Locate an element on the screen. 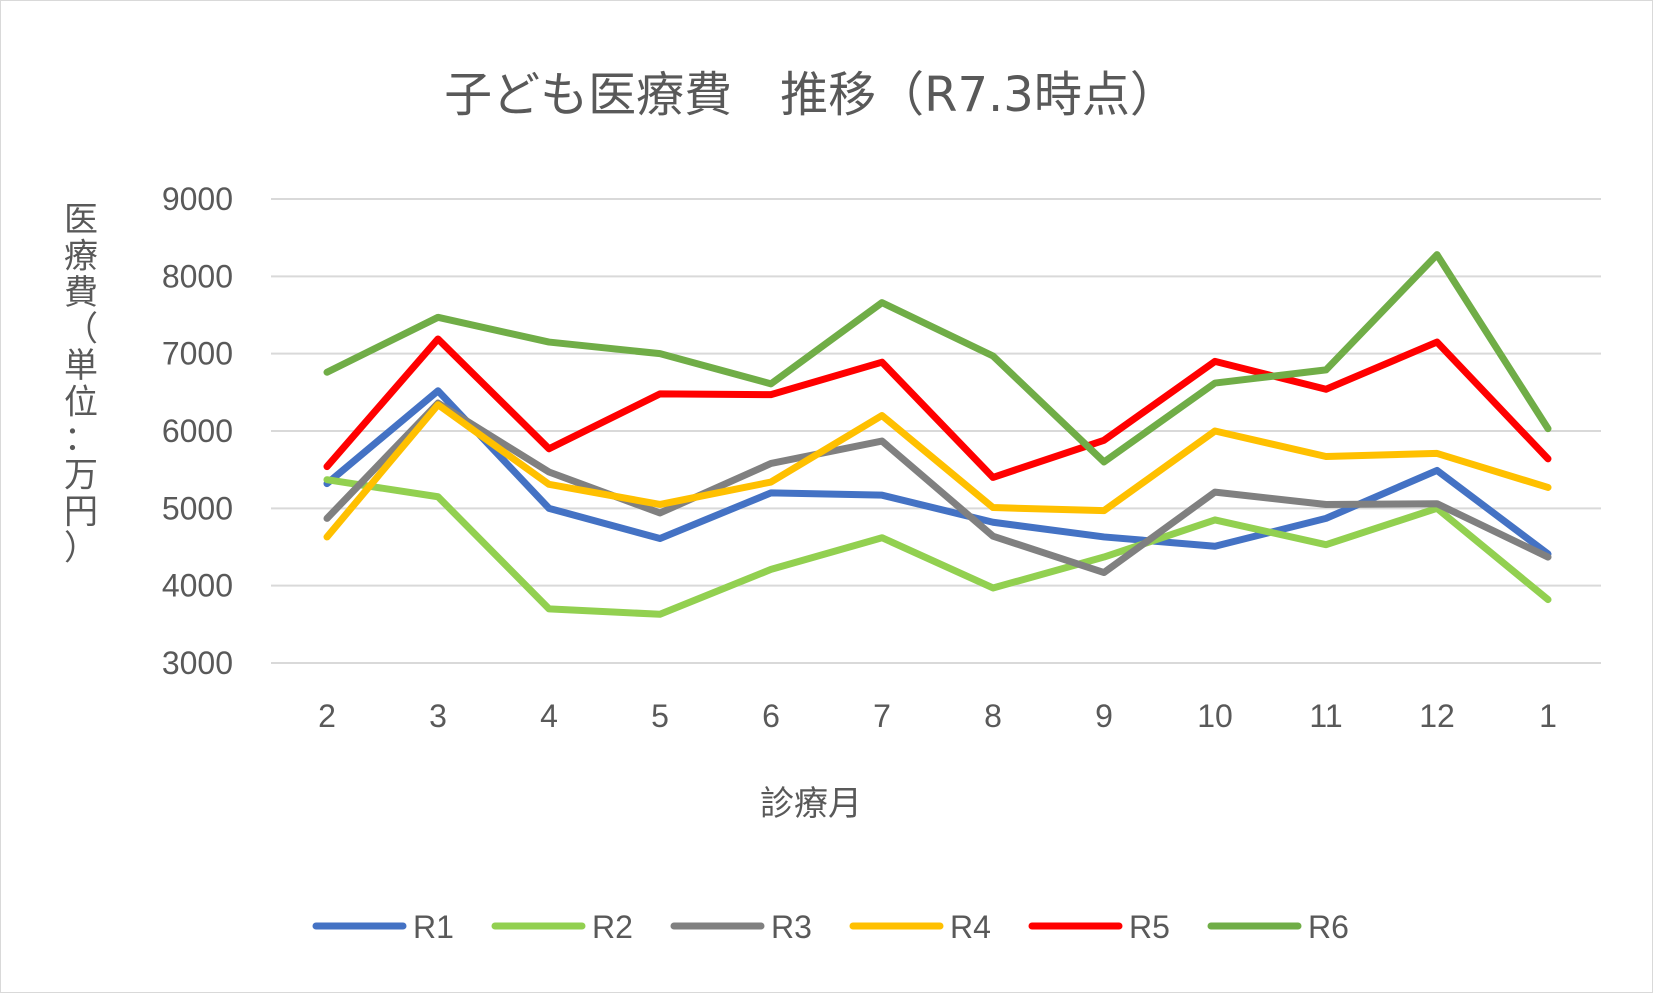  x-tick-label: 12 is located at coordinates (1437, 716).